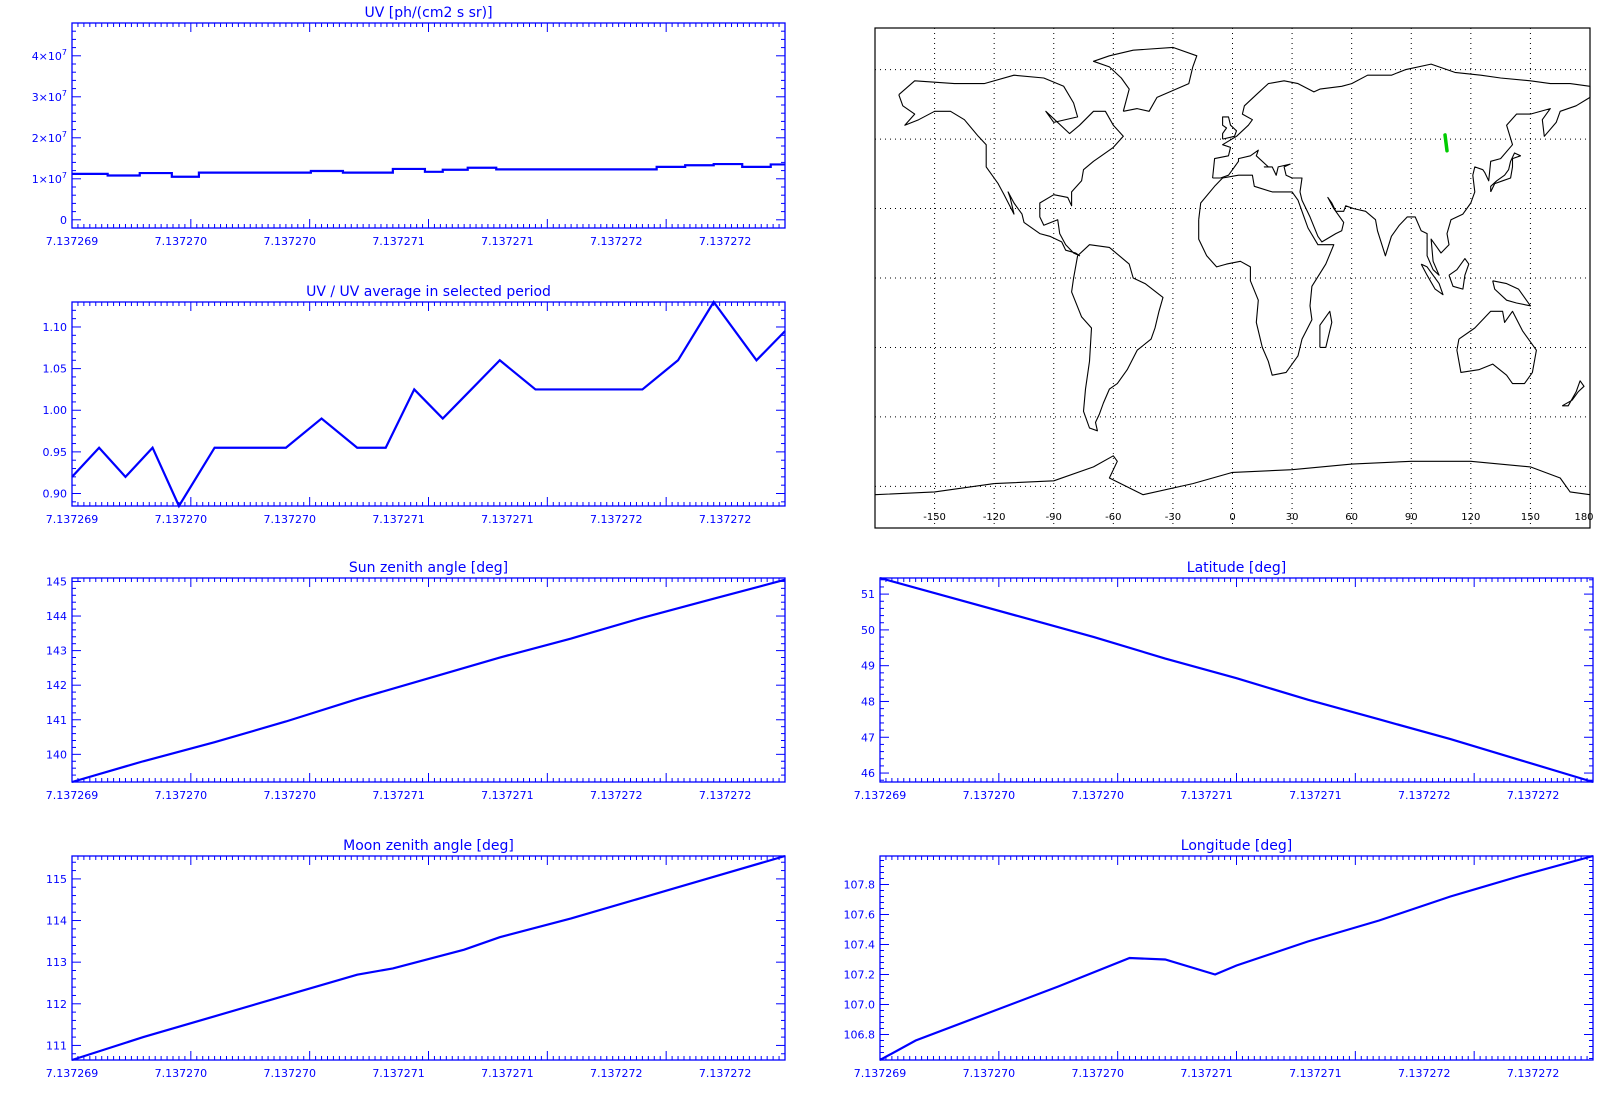 Image resolution: width=1600 pixels, height=1100 pixels. Describe the element at coordinates (860, 975) in the screenshot. I see `y-tick-label: 107.2` at that location.